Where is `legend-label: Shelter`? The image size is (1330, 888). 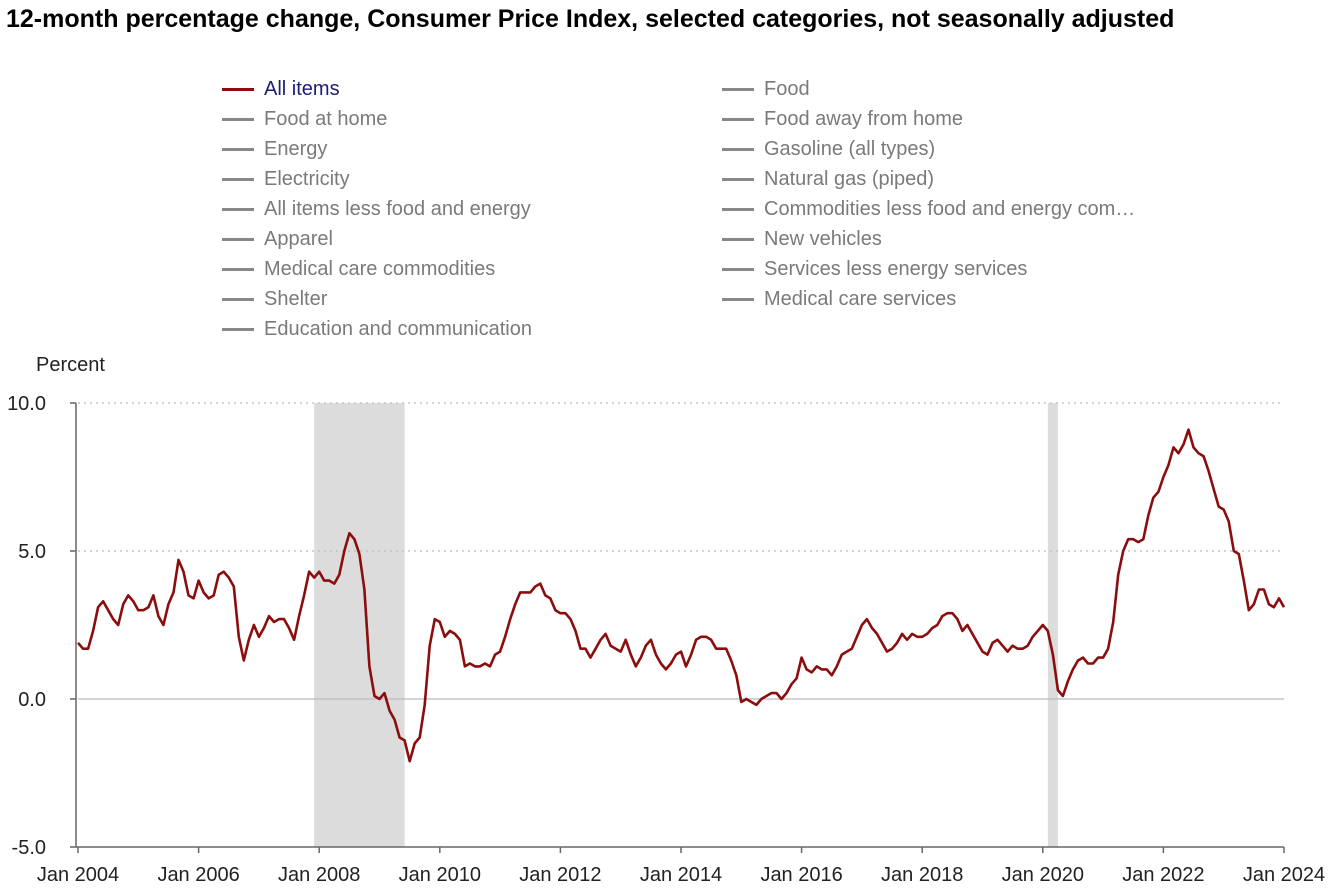
legend-label: Shelter is located at coordinates (296, 298).